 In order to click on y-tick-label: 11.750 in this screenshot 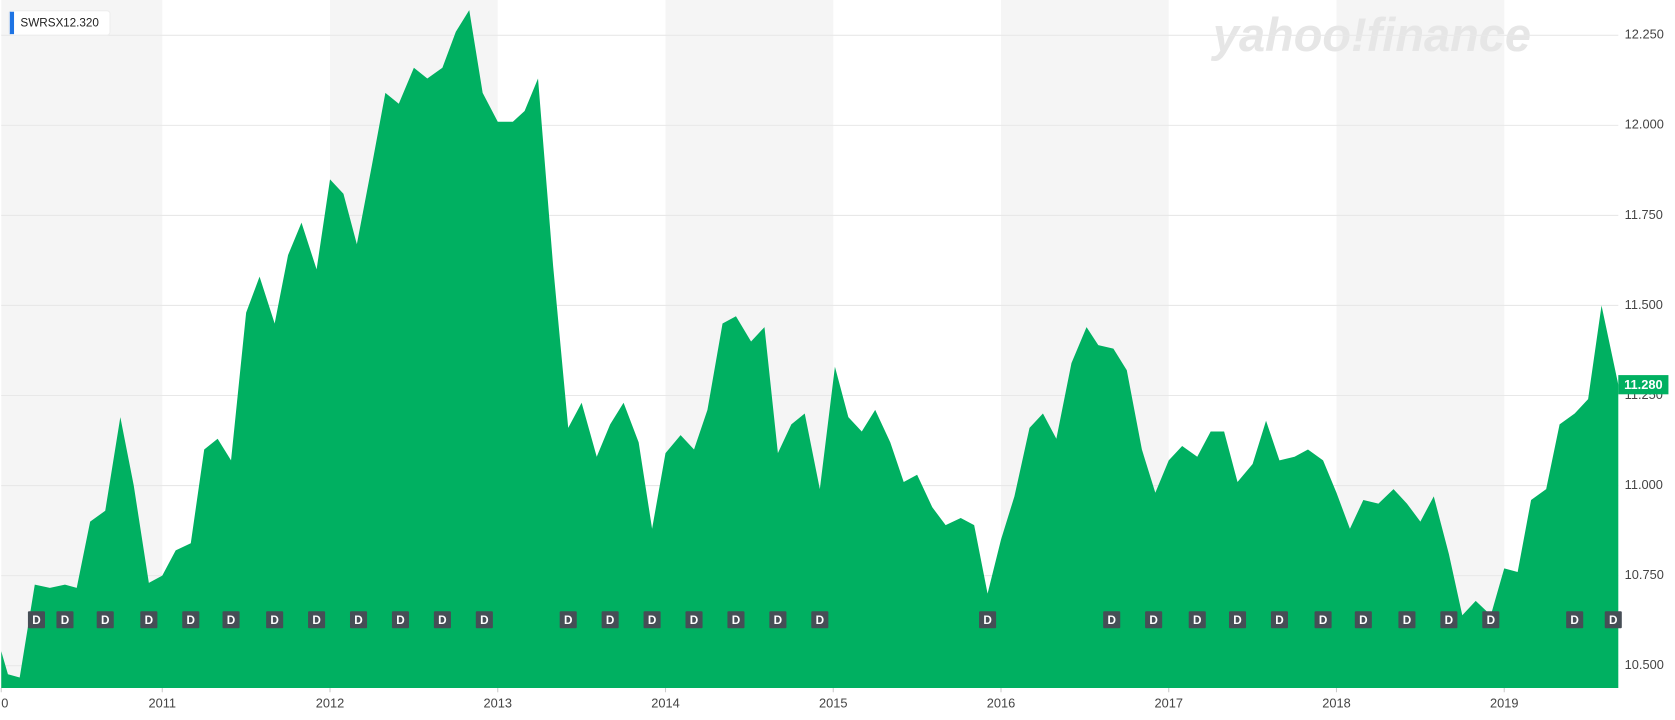, I will do `click(1644, 214)`.